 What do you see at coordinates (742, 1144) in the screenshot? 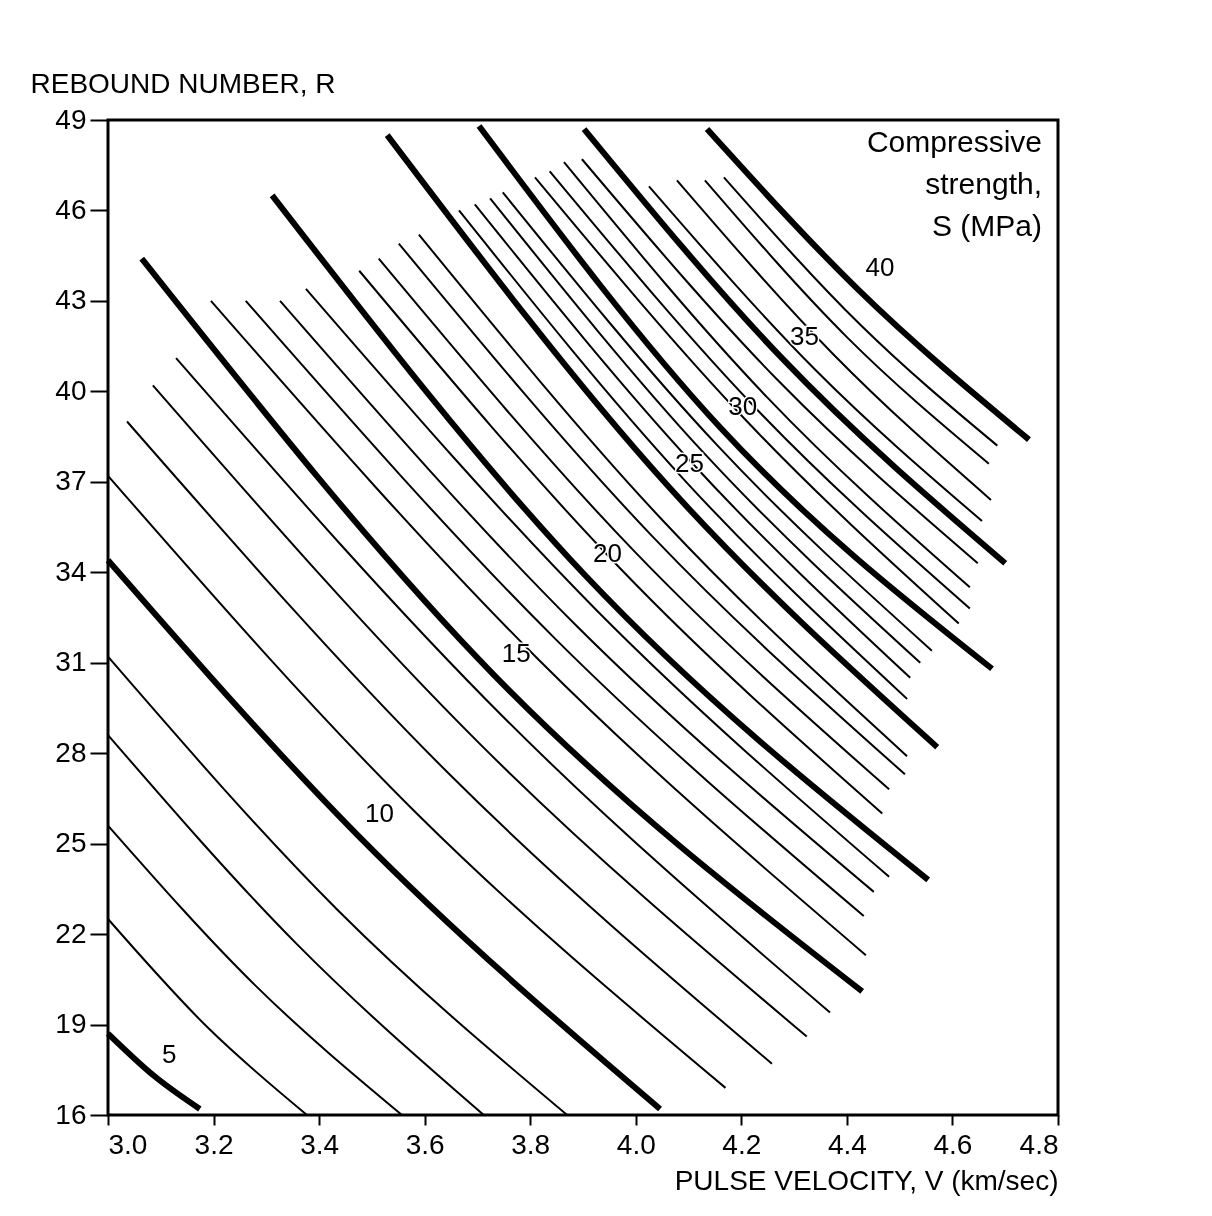
I see `x-tick-label: 4.2` at bounding box center [742, 1144].